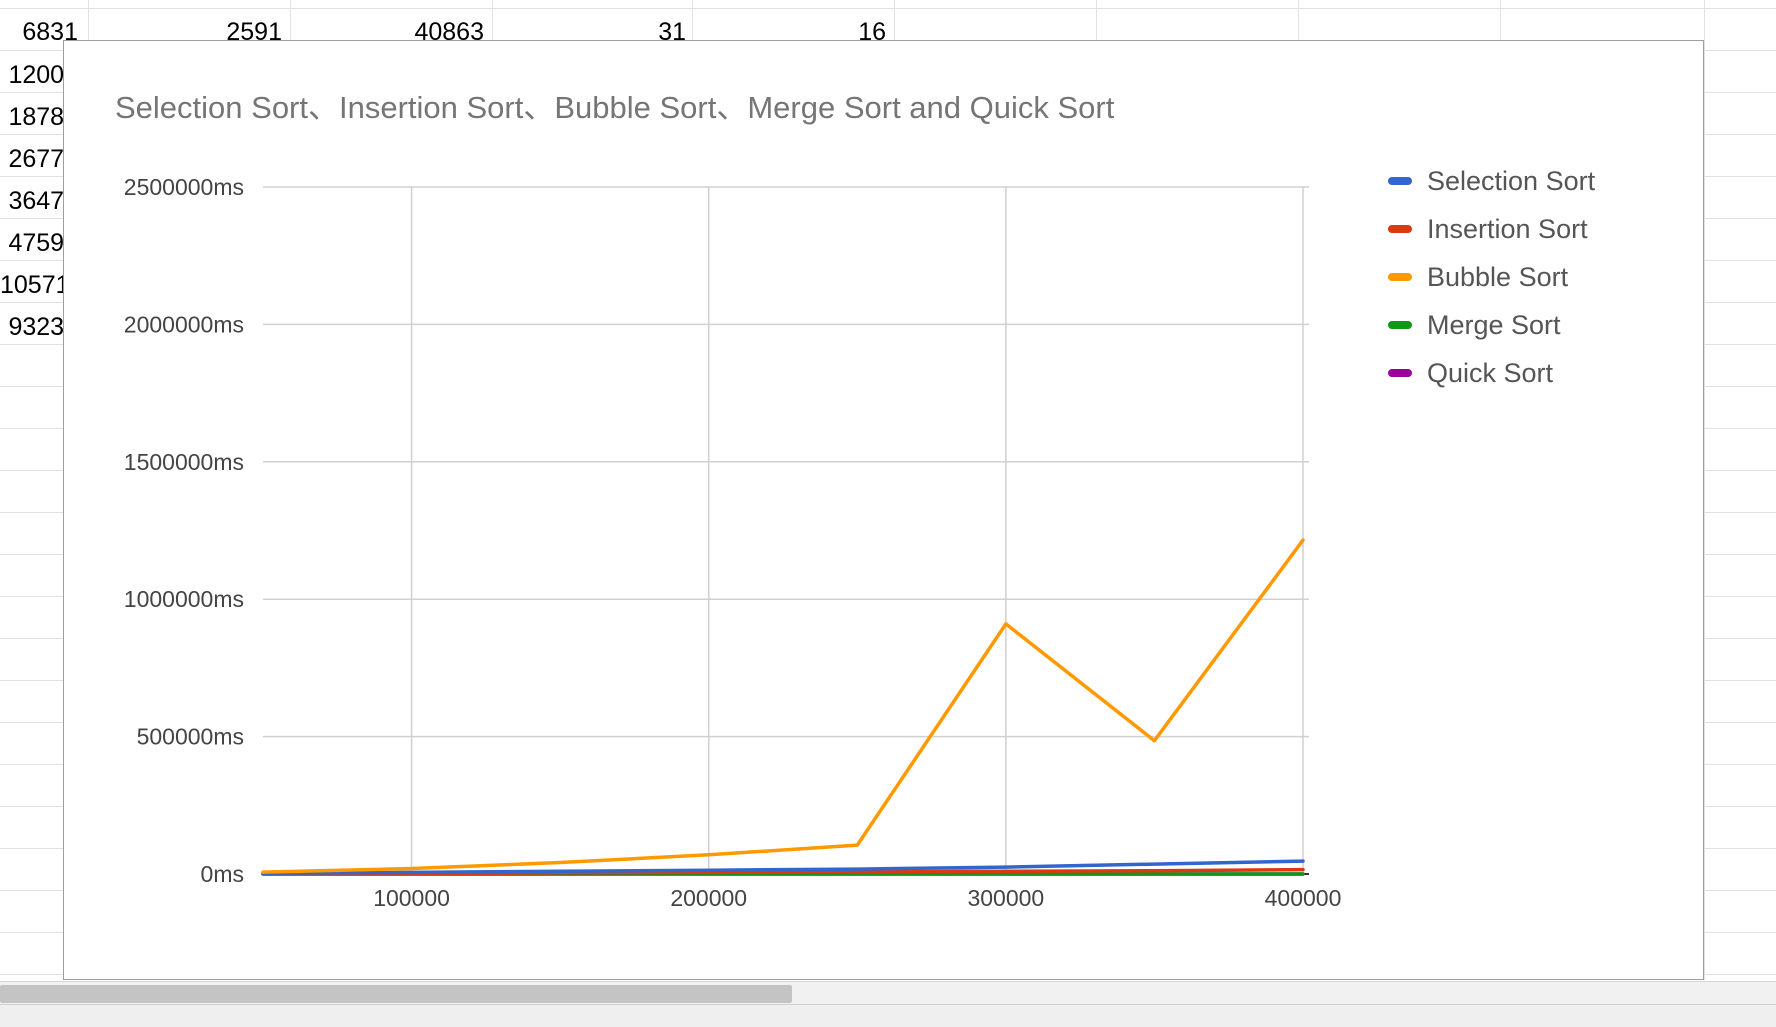 The image size is (1776, 1027). Describe the element at coordinates (1490, 373) in the screenshot. I see `legend-label-quick-sort: Quick Sort` at that location.